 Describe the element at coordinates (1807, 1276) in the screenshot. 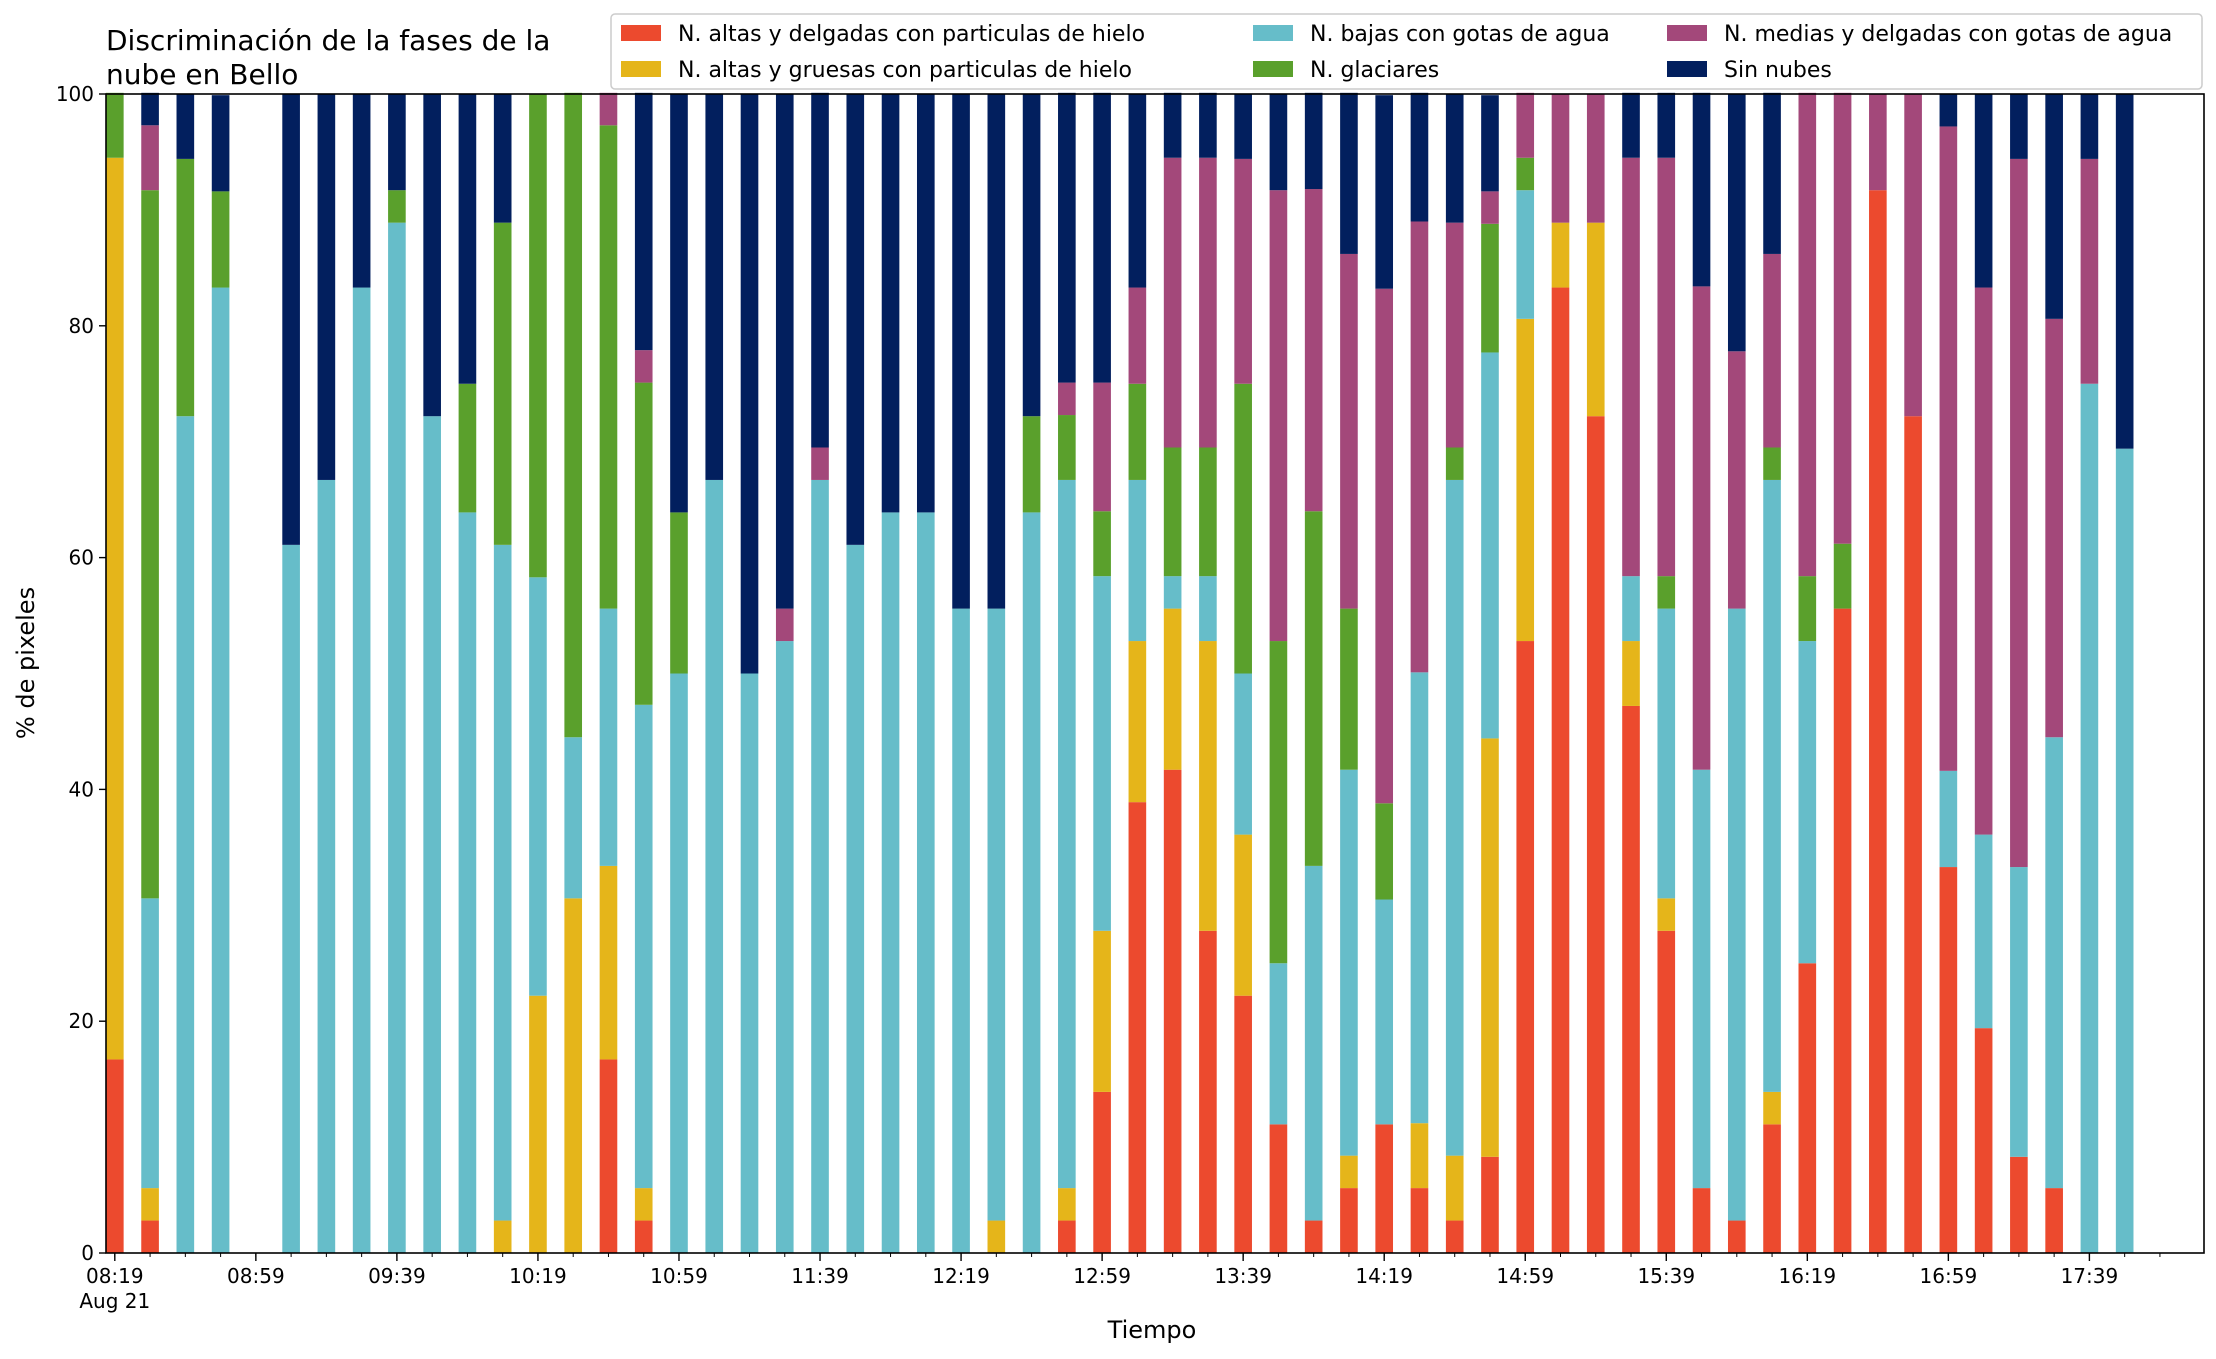

I see `x-tick-label: 16:19` at that location.